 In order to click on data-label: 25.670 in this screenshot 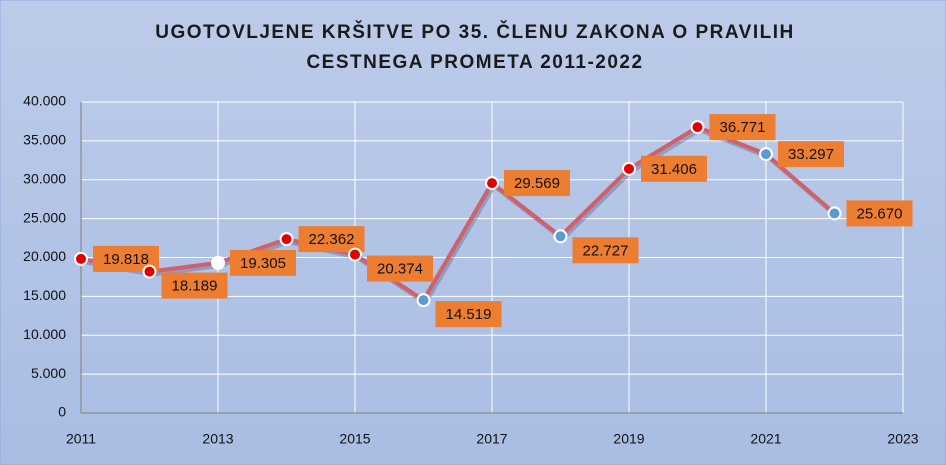, I will do `click(880, 213)`.